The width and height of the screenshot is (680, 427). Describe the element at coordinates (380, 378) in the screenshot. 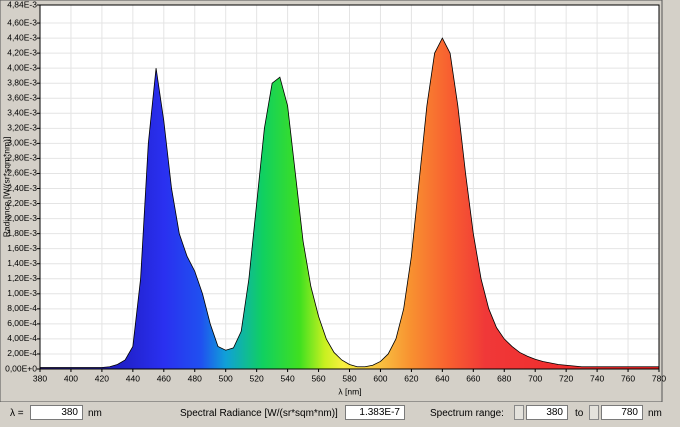

I see `x-tick-label: 600` at that location.